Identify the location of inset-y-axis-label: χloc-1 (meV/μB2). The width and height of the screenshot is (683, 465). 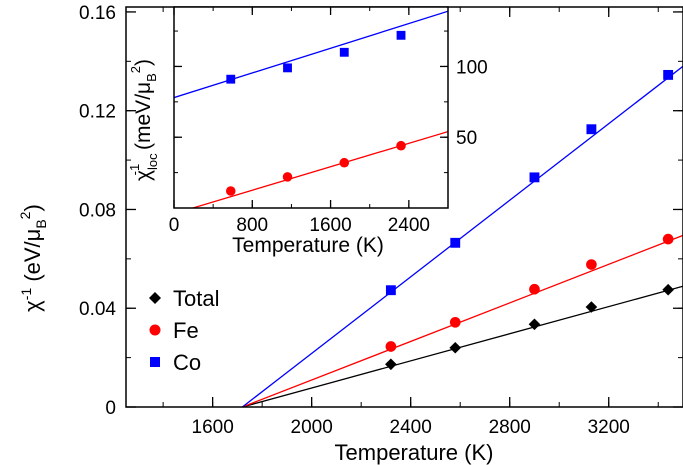
(143, 120).